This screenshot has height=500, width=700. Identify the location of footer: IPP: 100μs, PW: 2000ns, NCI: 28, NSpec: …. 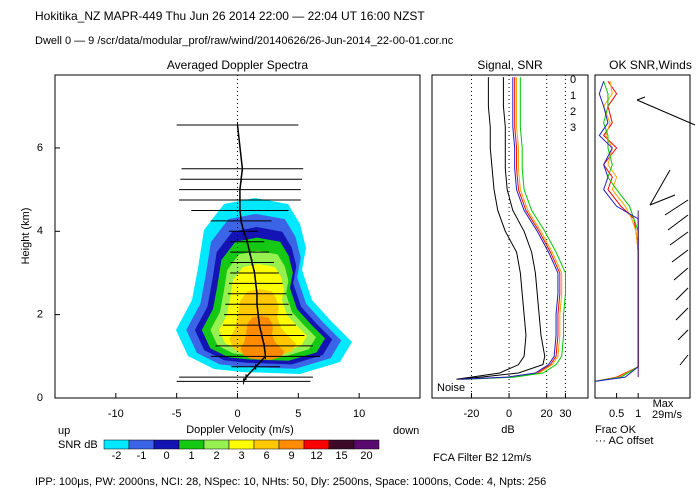
(290, 482).